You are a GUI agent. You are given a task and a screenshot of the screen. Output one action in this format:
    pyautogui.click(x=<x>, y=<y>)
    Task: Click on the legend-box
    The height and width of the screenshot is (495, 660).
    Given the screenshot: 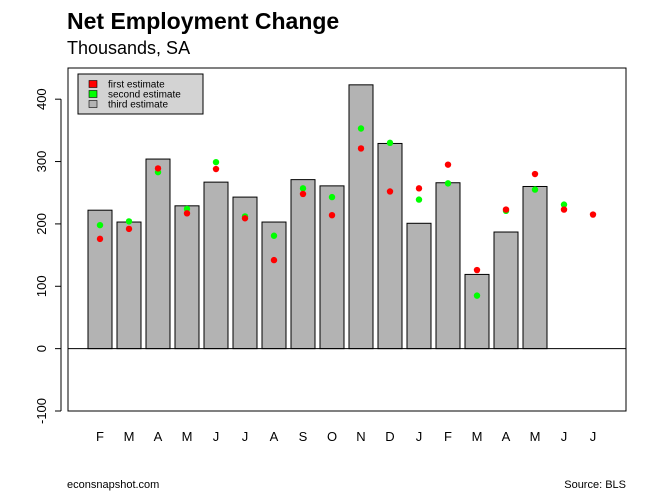 What is the action you would take?
    pyautogui.click(x=140, y=94)
    